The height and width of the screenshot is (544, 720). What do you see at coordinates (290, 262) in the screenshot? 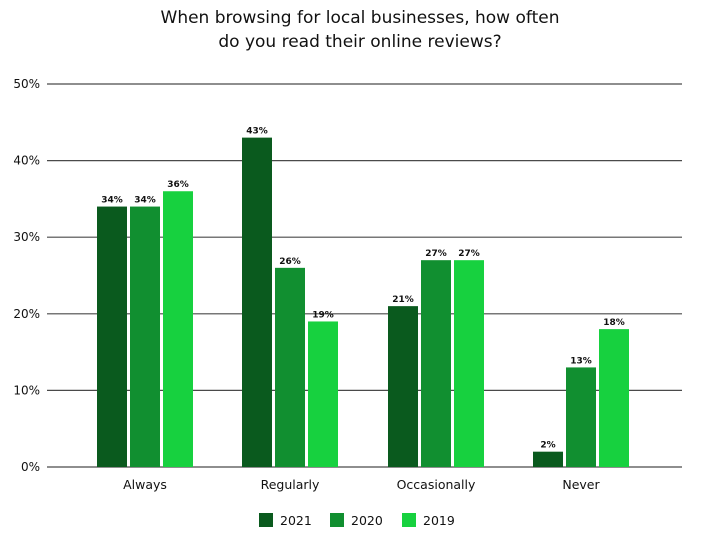
I see `data-label: 26%` at bounding box center [290, 262].